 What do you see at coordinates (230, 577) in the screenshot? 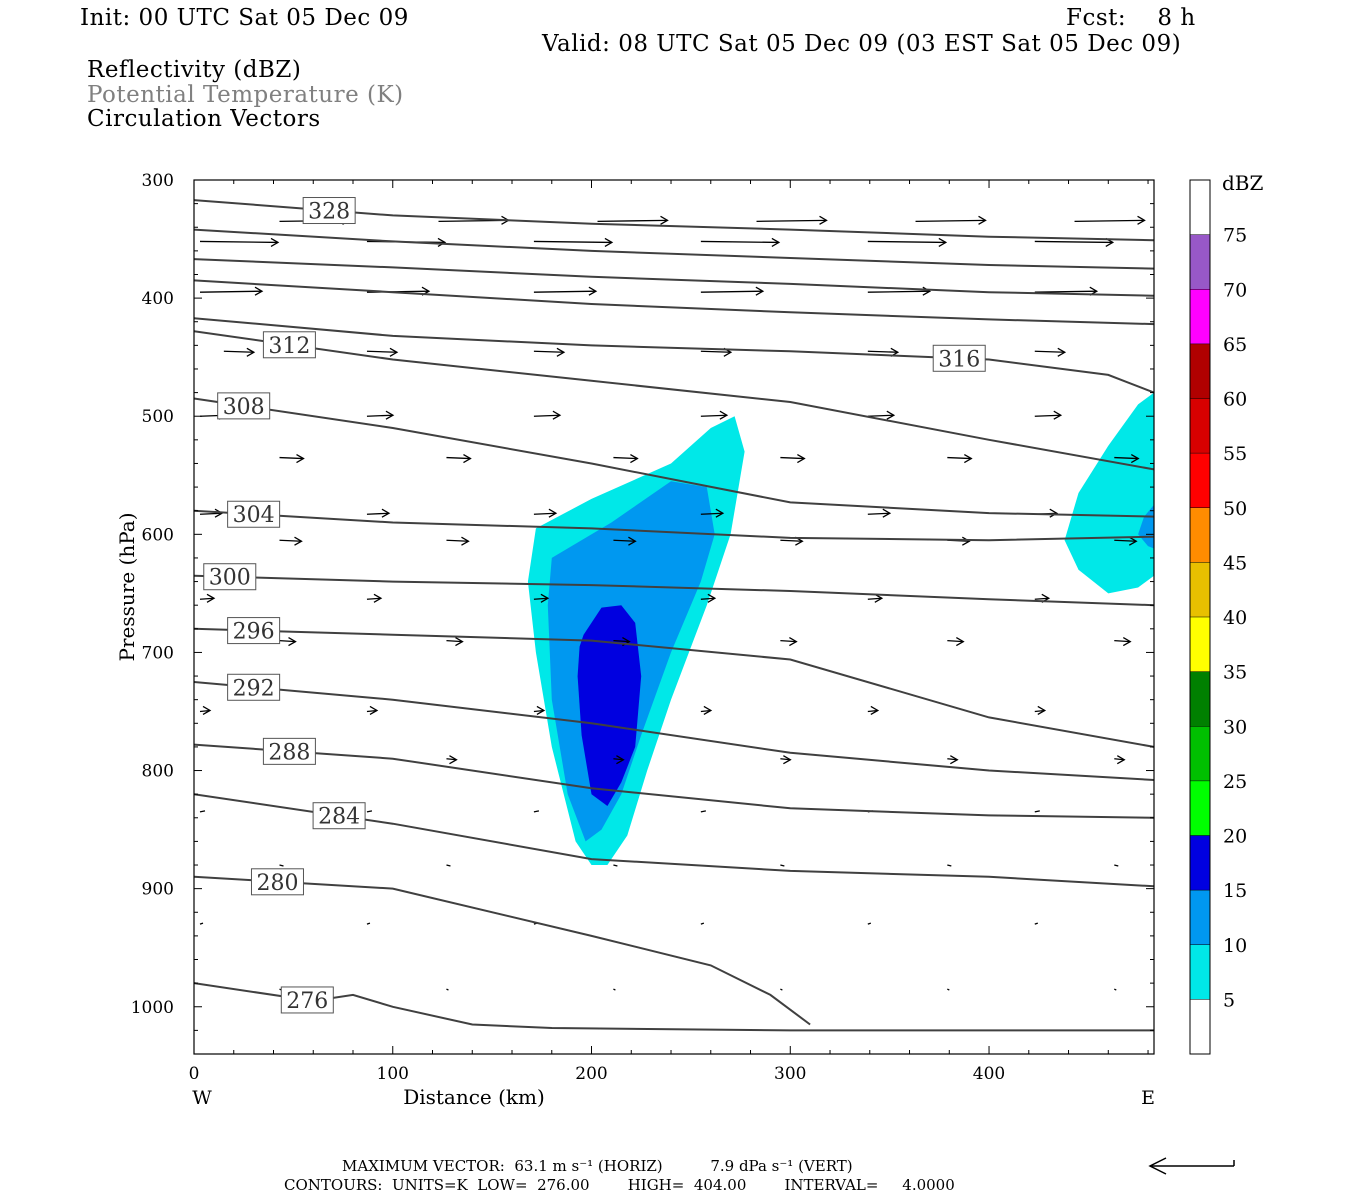
I see `contour-label-300: 300` at bounding box center [230, 577].